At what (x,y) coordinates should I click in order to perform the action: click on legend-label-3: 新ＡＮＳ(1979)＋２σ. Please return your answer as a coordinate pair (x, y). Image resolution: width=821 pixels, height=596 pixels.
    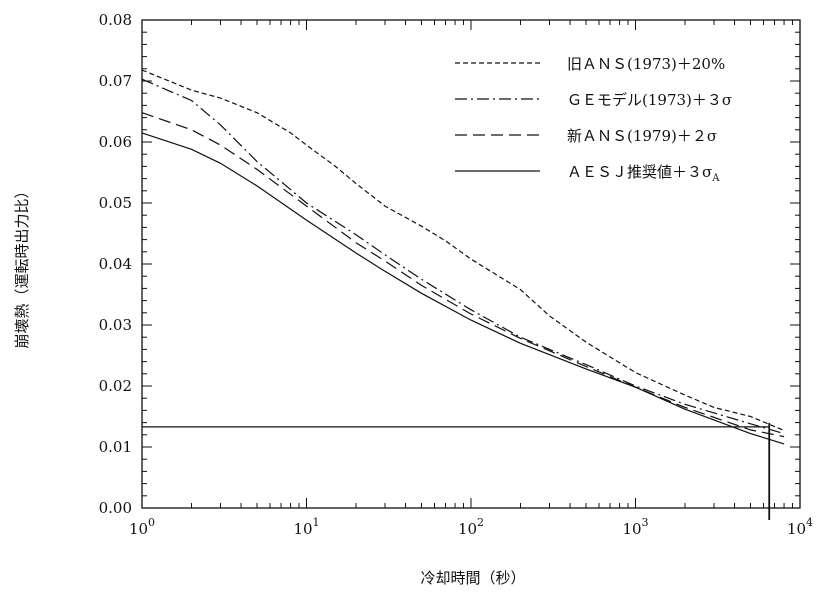
    Looking at the image, I should click on (642, 136).